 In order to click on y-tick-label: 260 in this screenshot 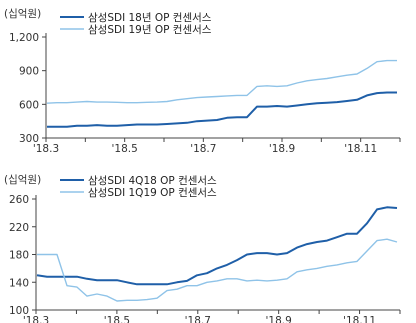, I will do `click(19, 200)`.